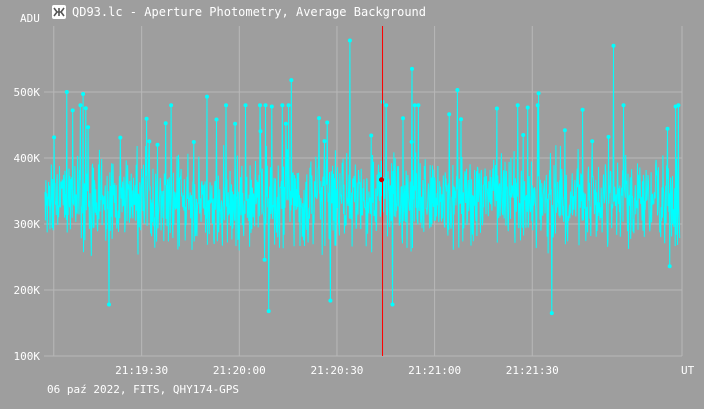 The height and width of the screenshot is (409, 704). I want to click on x-tick-label: 21:20:30, so click(336, 370).